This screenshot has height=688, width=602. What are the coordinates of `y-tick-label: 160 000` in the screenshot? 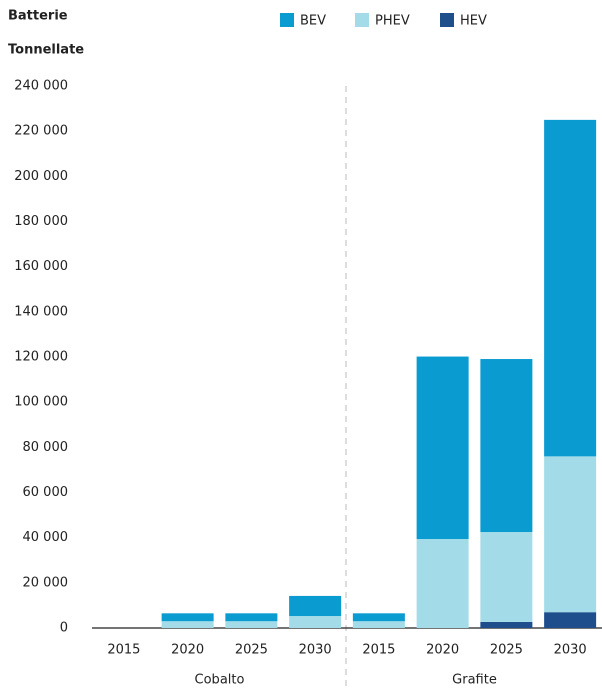 It's located at (41, 266).